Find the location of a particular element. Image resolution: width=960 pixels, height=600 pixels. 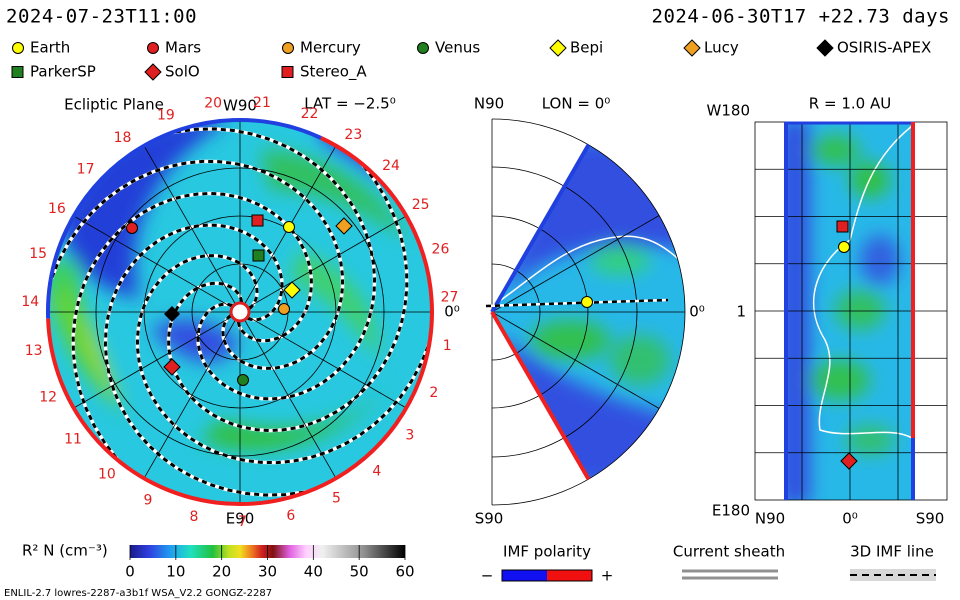

colorbar-tick-label: 60 is located at coordinates (404, 572).